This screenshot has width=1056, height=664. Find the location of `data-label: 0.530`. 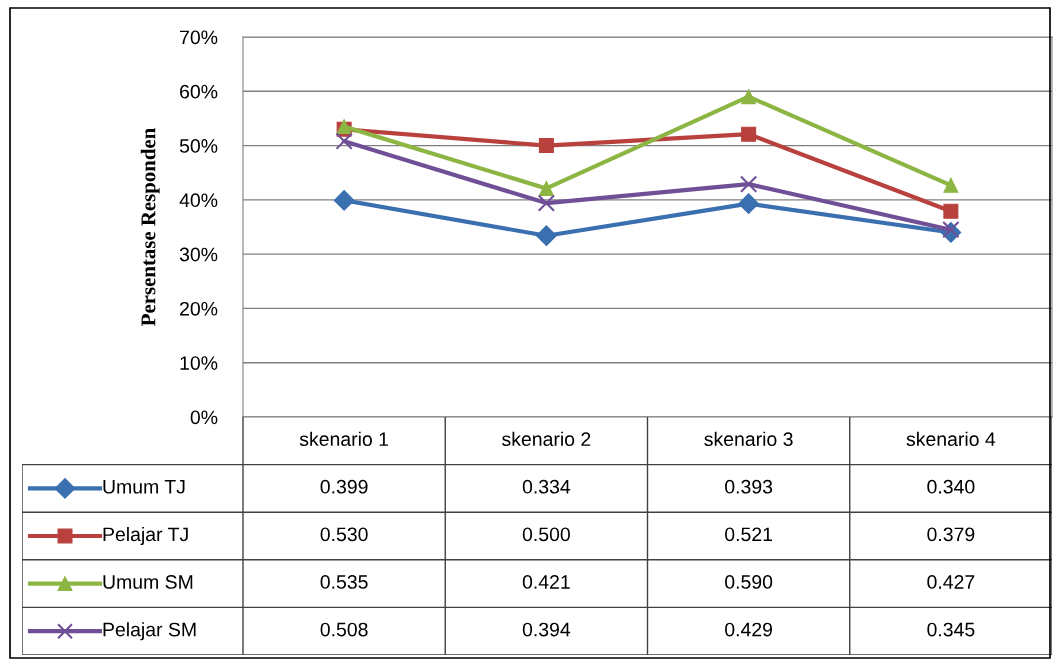

data-label: 0.530 is located at coordinates (344, 534).